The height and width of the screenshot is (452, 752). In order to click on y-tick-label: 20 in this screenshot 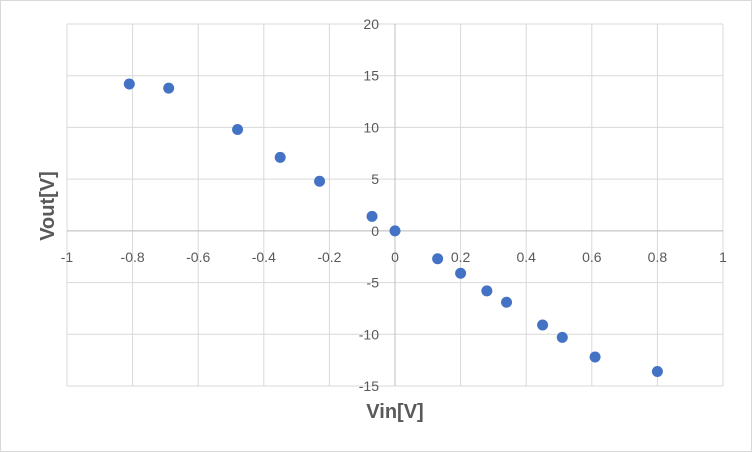, I will do `click(371, 24)`.